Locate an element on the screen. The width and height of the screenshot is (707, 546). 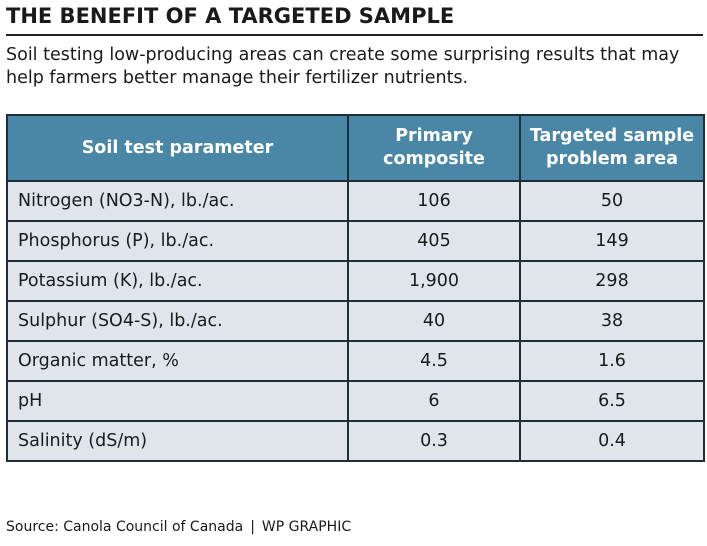
primary-composite-value: 106 is located at coordinates (434, 201).